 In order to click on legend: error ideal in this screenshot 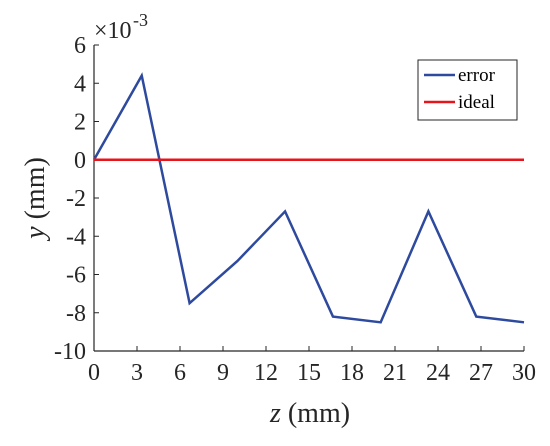, I will do `click(467, 90)`.